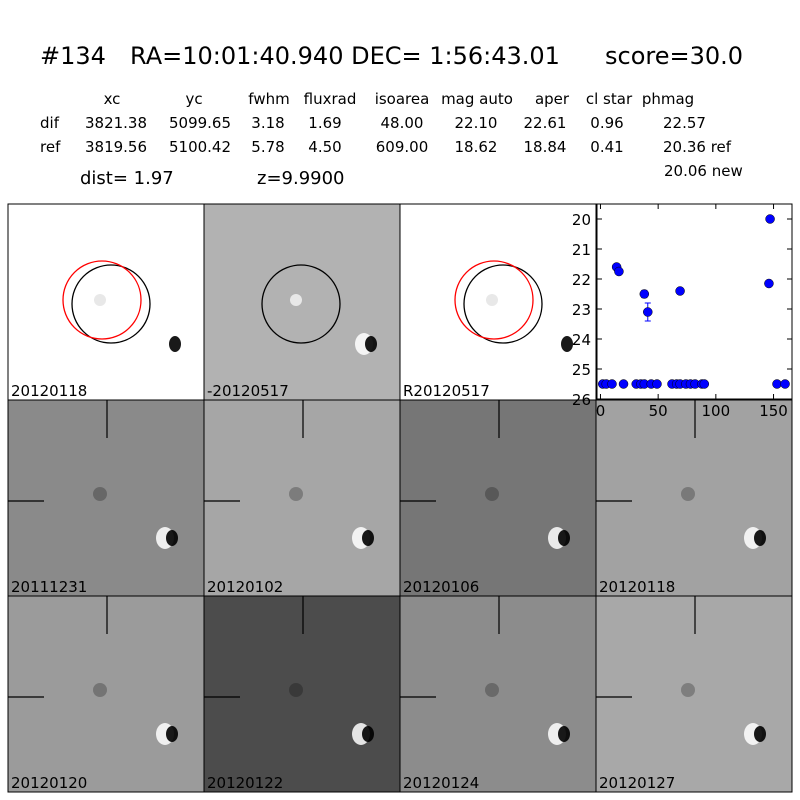 The height and width of the screenshot is (800, 800). Describe the element at coordinates (606, 123) in the screenshot. I see `table-cell: 0.96` at that location.